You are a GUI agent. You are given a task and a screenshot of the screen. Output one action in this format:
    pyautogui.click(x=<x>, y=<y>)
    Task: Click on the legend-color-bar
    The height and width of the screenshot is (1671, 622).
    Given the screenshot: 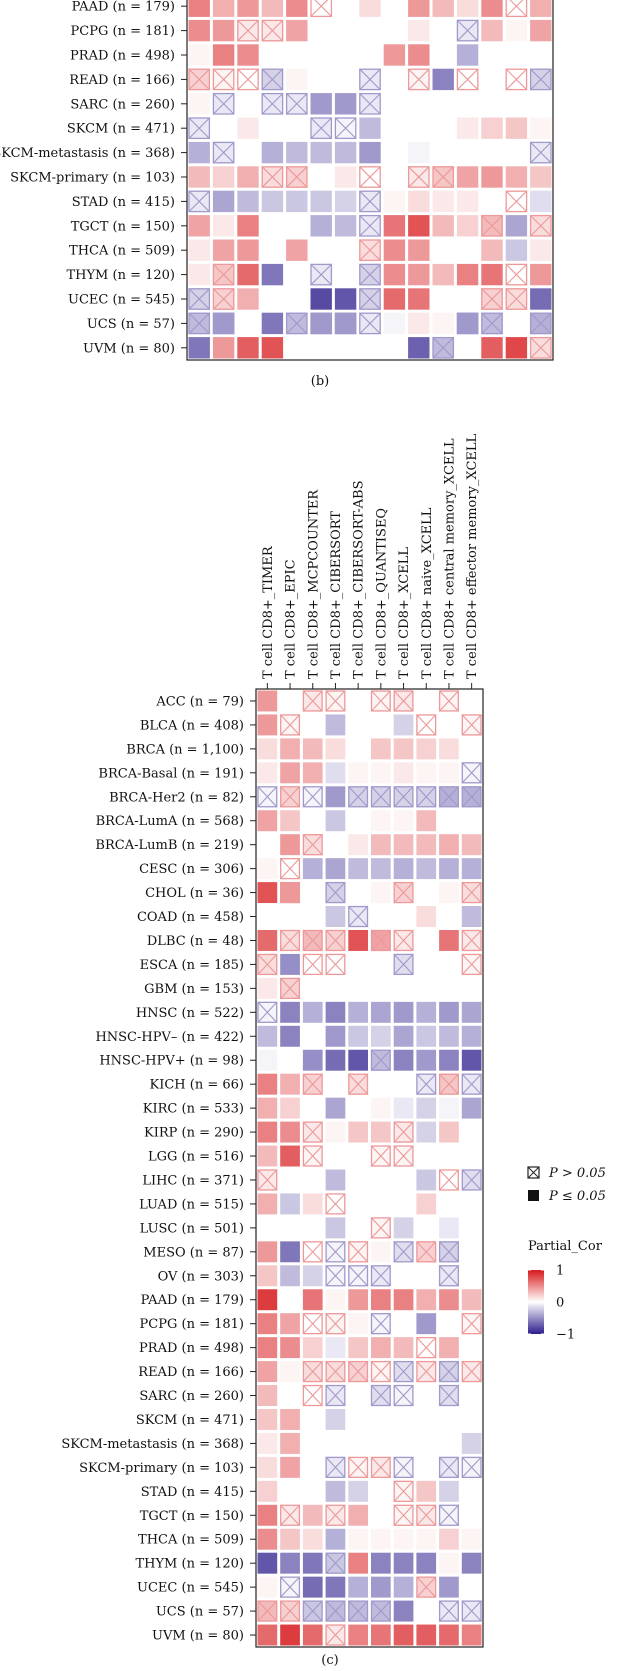 What is the action you would take?
    pyautogui.click(x=536, y=1302)
    